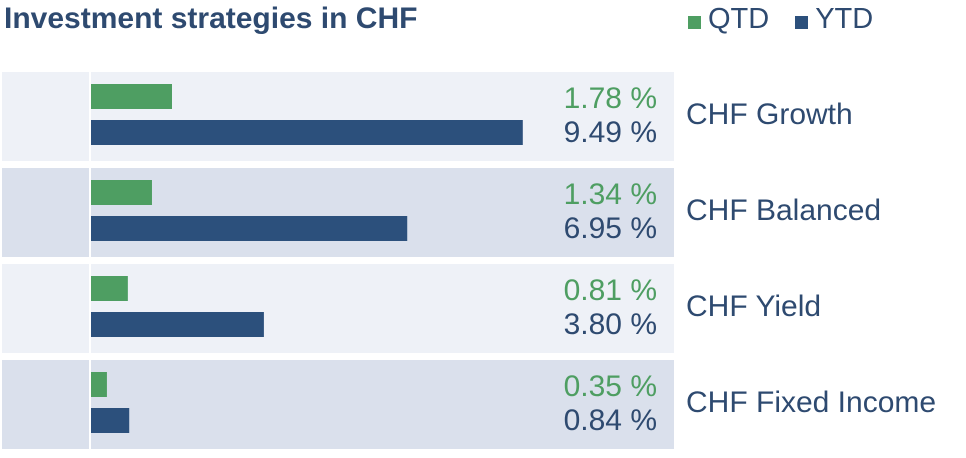 The image size is (966, 458). I want to click on bar-qtd-chf-yield, so click(109, 288).